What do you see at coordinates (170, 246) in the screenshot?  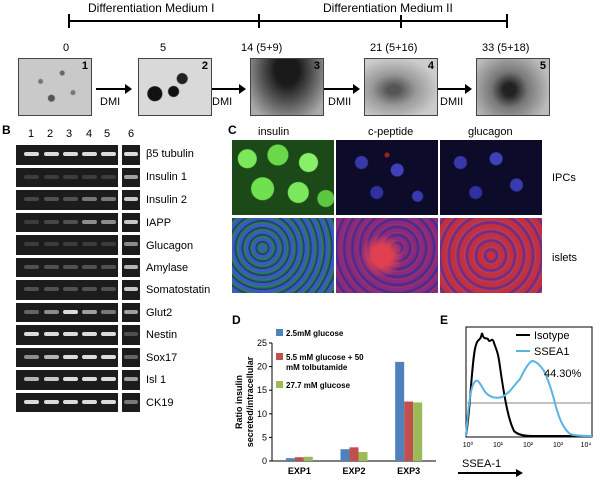 I see `gene-label: Glucagon` at bounding box center [170, 246].